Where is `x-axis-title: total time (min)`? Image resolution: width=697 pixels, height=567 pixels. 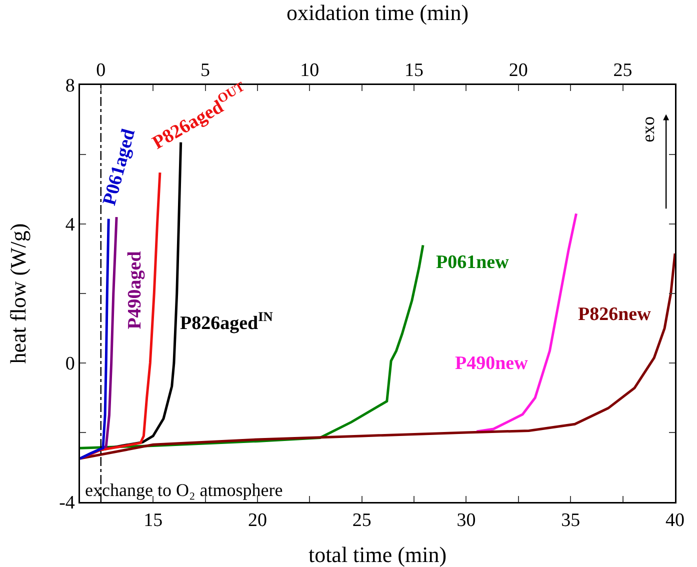 x-axis-title: total time (min) is located at coordinates (377, 554).